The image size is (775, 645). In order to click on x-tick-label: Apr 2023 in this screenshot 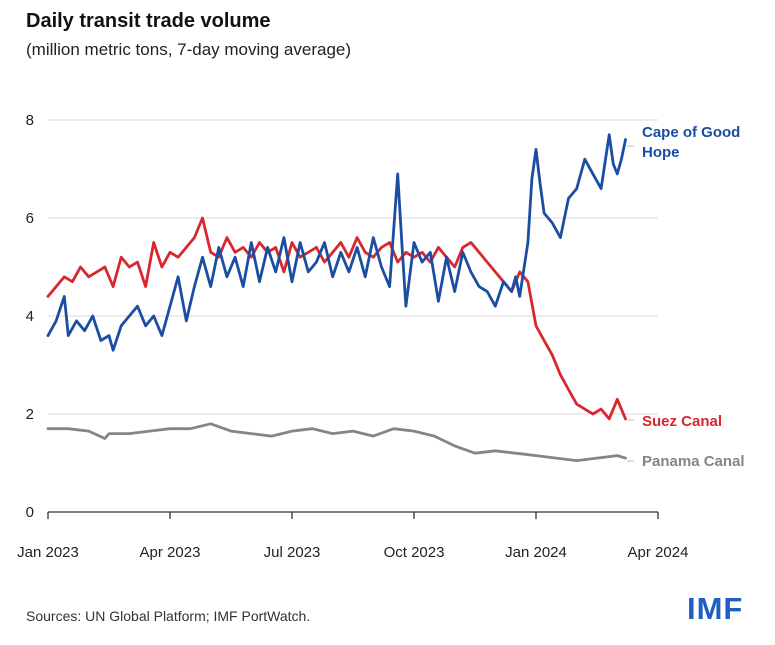, I will do `click(170, 552)`.